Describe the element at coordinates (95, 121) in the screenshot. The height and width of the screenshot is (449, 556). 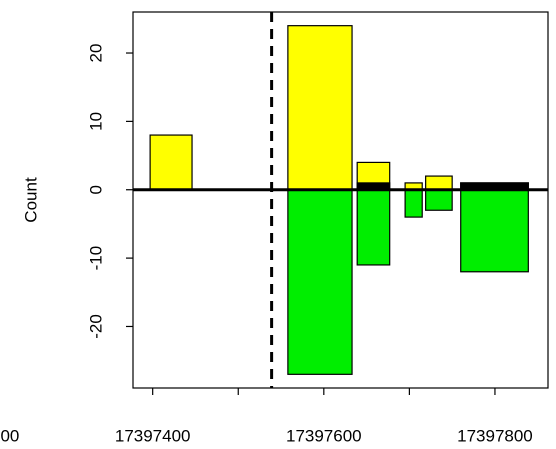
I see `y-tick-label: 10` at that location.